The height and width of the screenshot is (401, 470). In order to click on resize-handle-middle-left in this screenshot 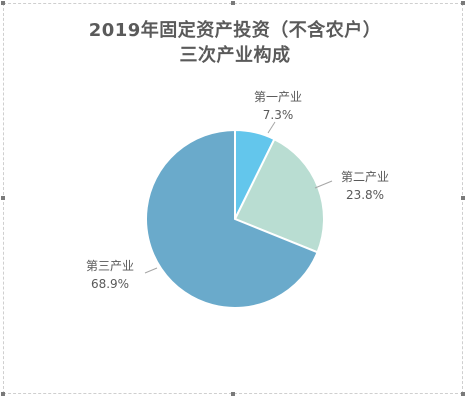, I will do `click(3, 198)`.